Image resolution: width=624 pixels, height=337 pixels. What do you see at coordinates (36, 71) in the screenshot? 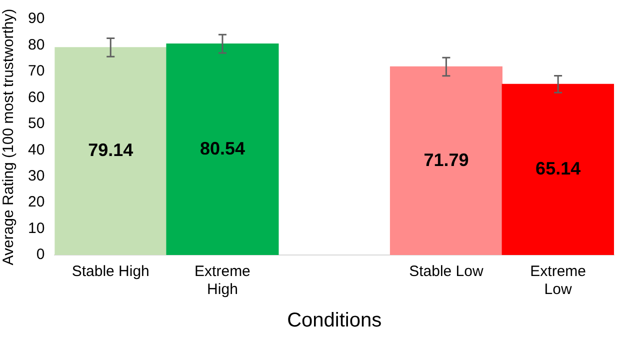
I see `y-tick-label: 70` at bounding box center [36, 71].